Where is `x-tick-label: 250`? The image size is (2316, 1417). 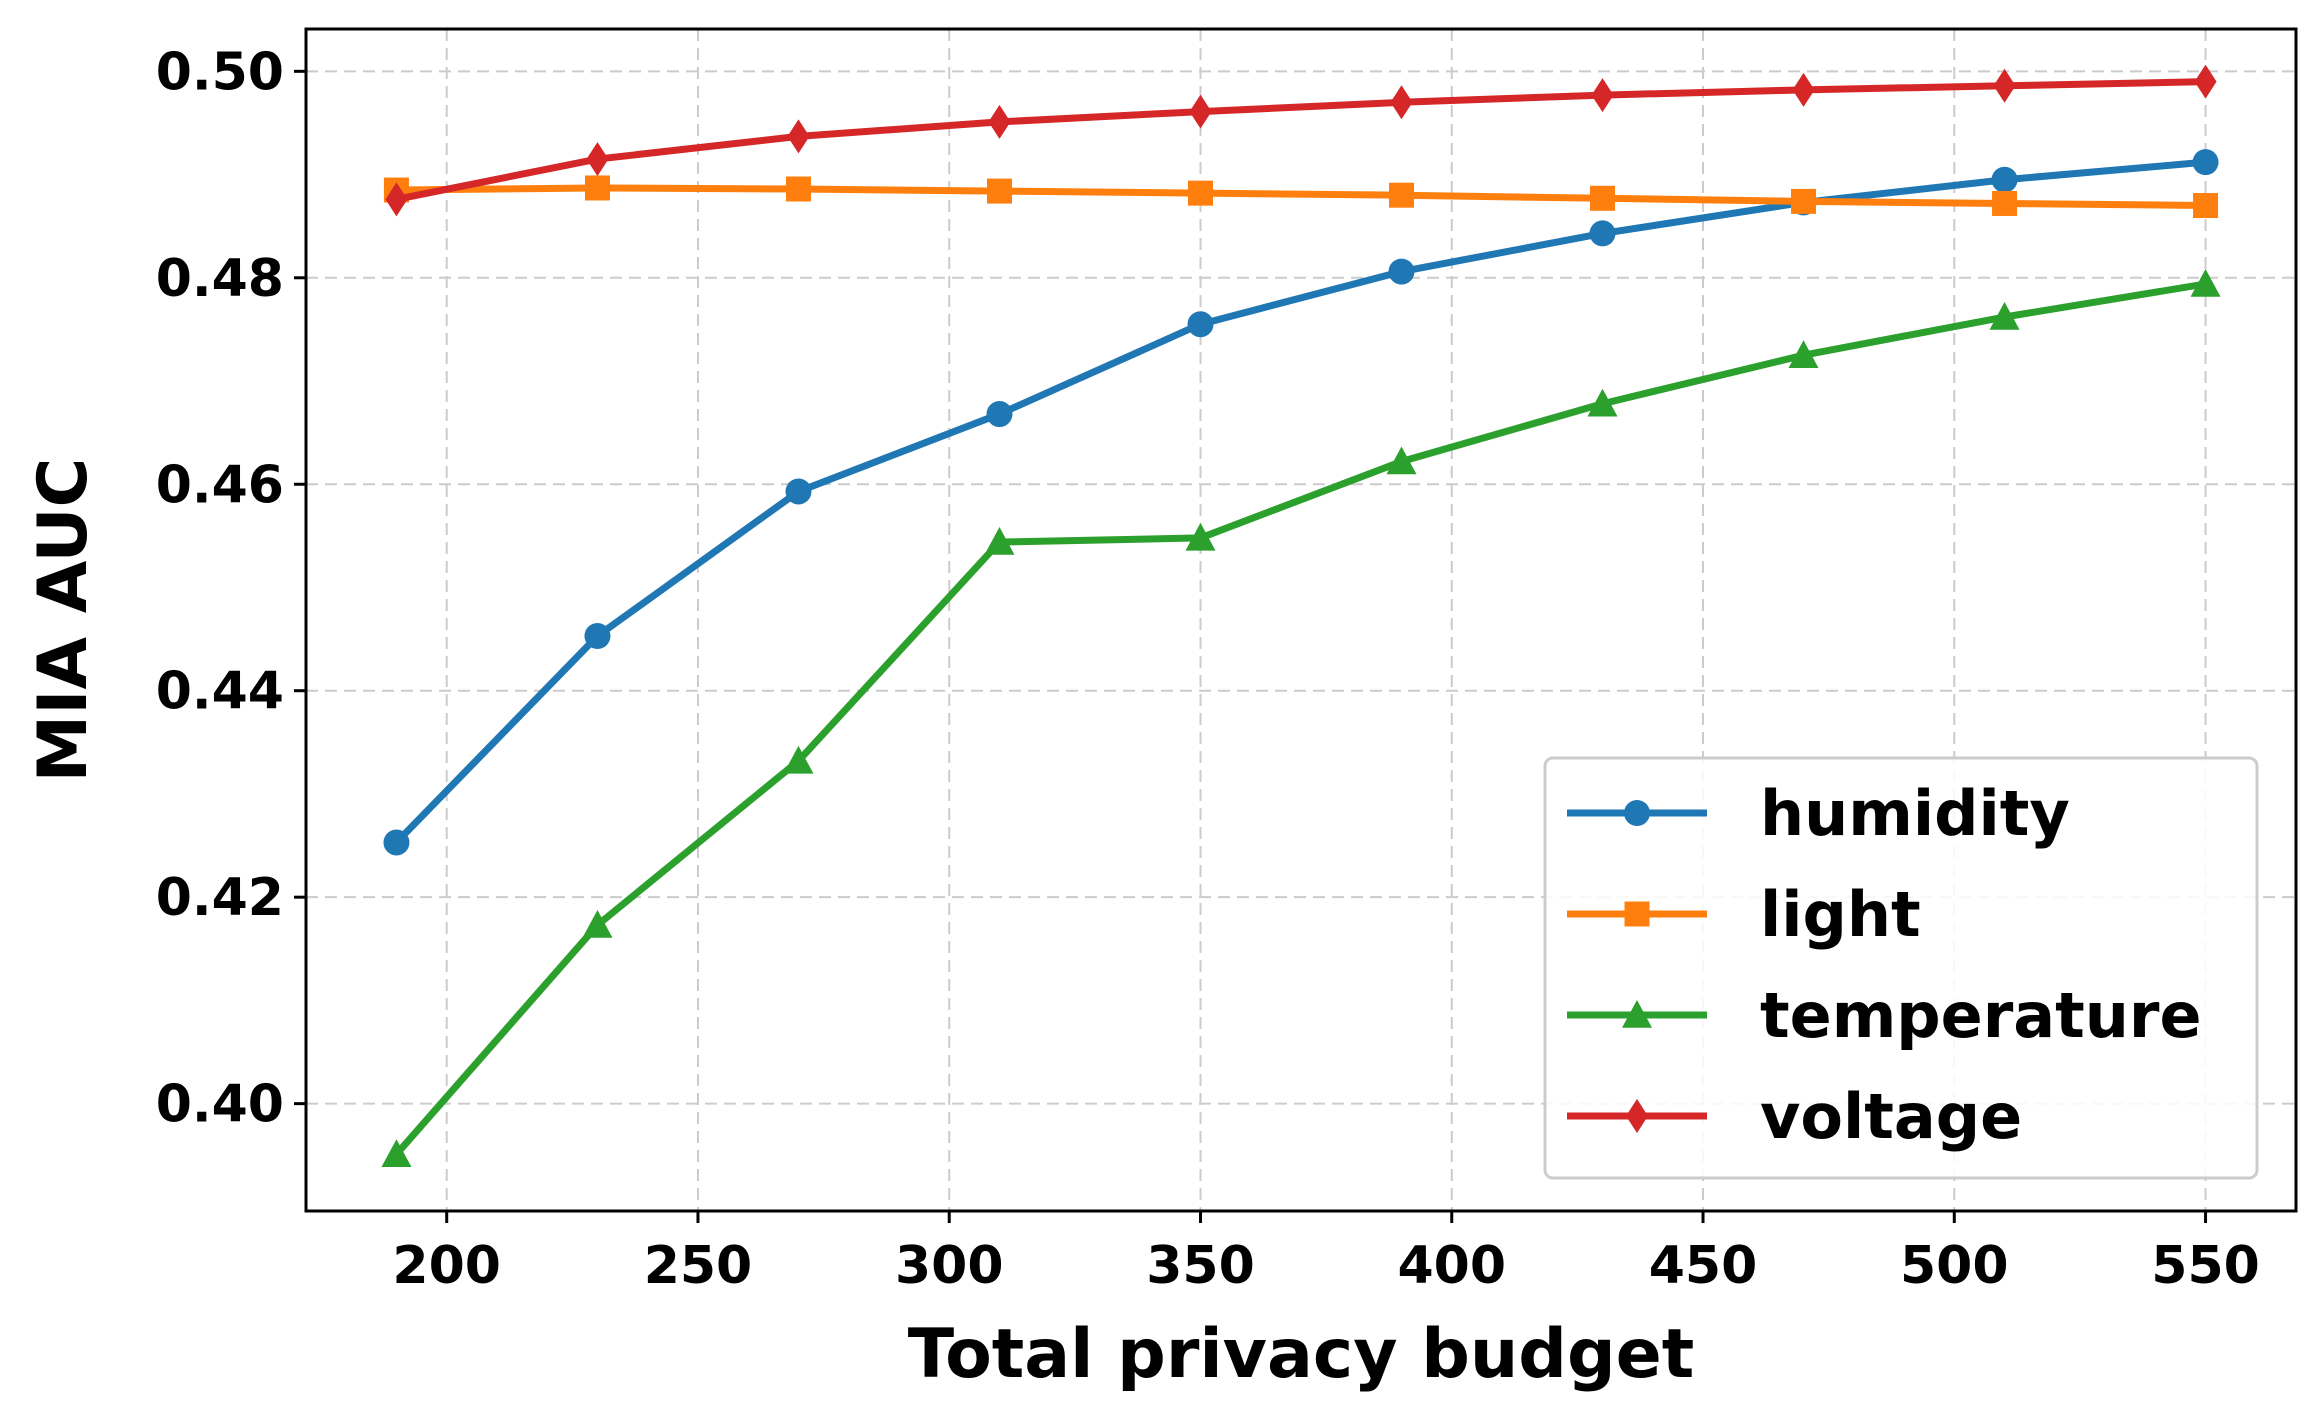
x-tick-label: 250 is located at coordinates (698, 1266).